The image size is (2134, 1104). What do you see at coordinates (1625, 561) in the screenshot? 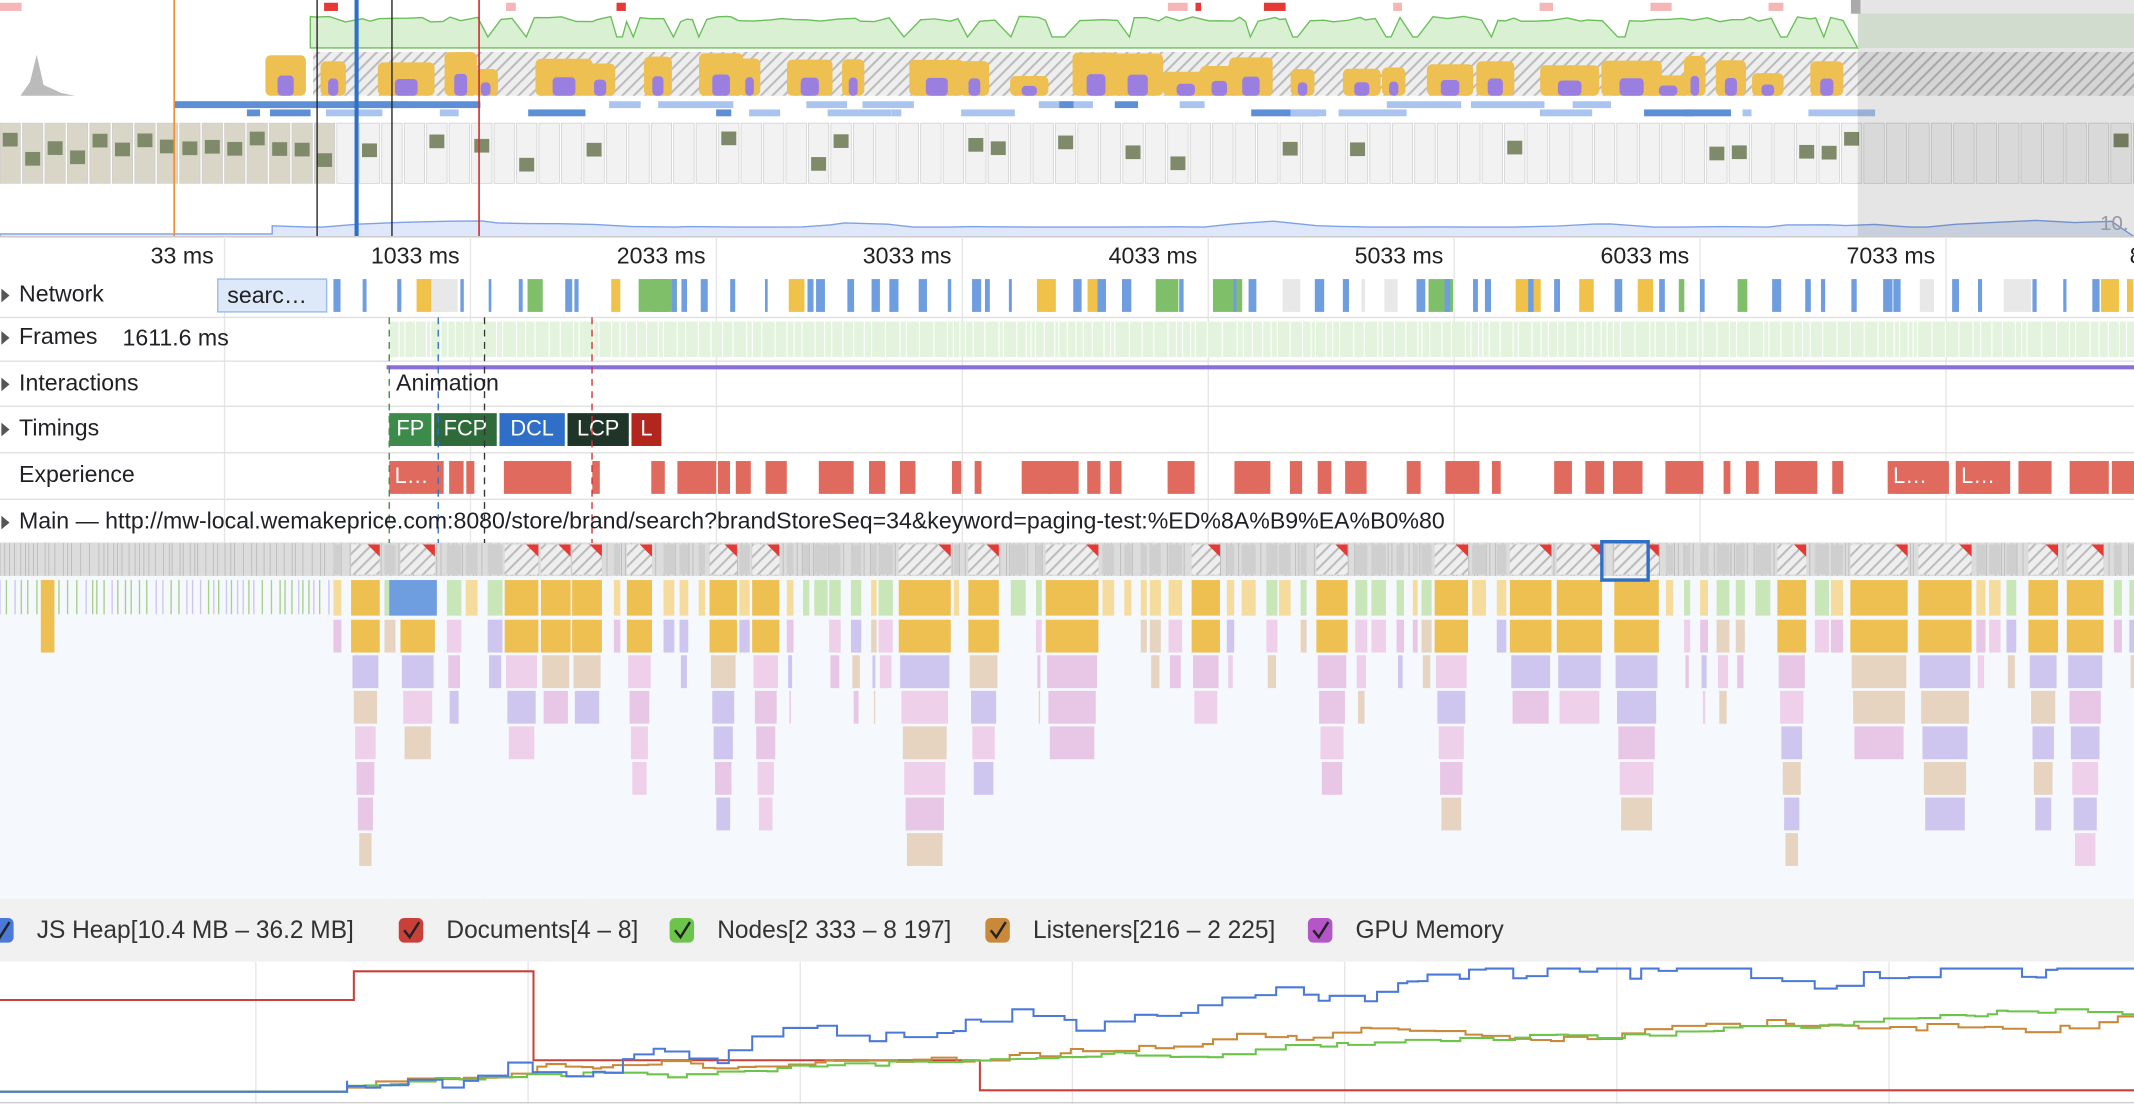
I see `selected-task` at bounding box center [1625, 561].